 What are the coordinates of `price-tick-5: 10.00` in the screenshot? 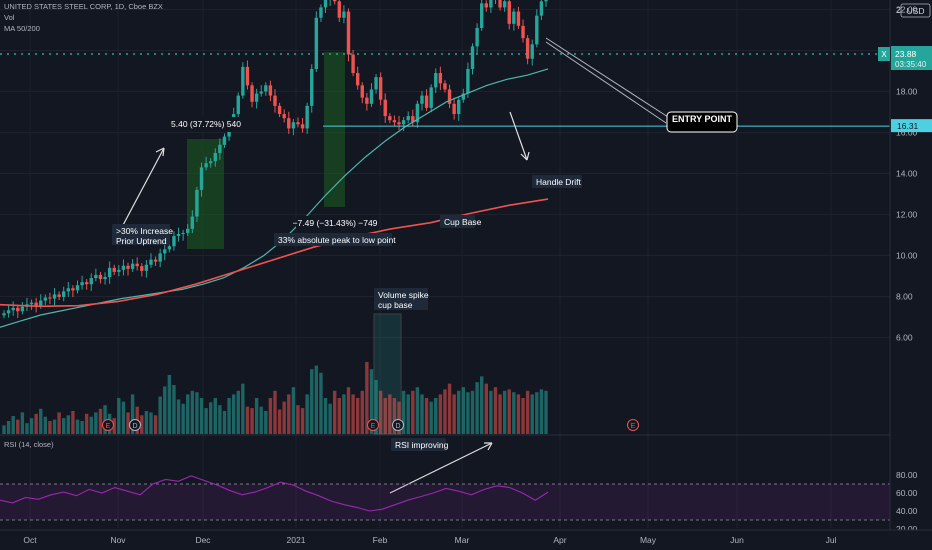 It's located at (907, 256).